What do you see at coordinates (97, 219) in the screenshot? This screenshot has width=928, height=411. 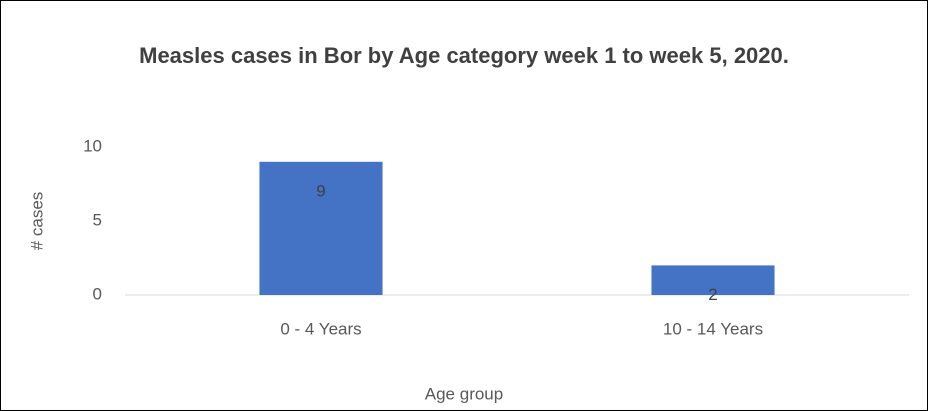 I see `y-tick-label: 5` at bounding box center [97, 219].